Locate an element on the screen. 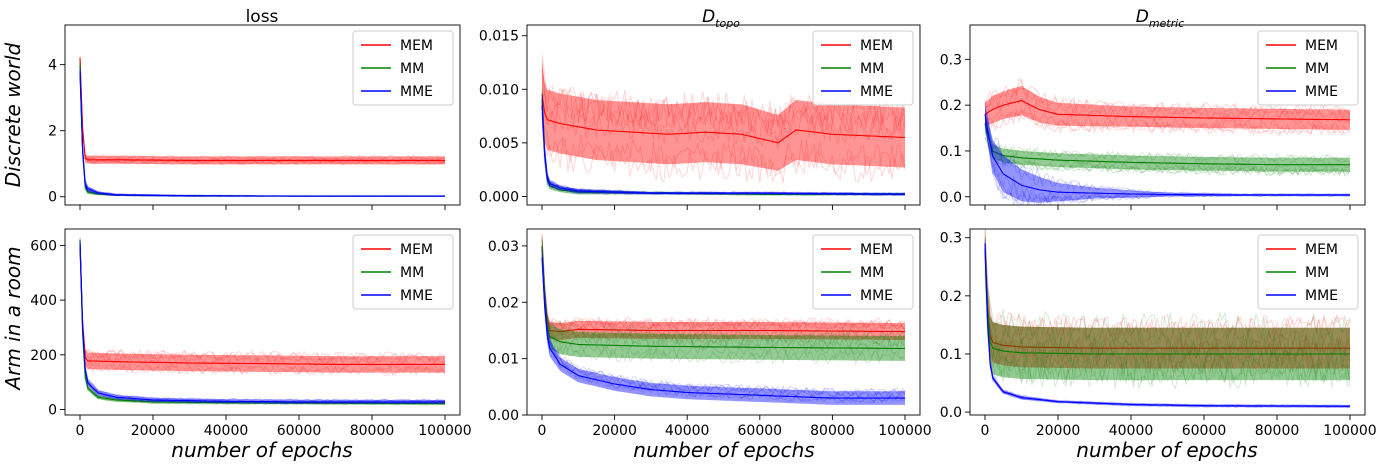 Image resolution: width=1380 pixels, height=465 pixels. row-label-arm-in-a-room: Arm in a room is located at coordinates (13, 318).